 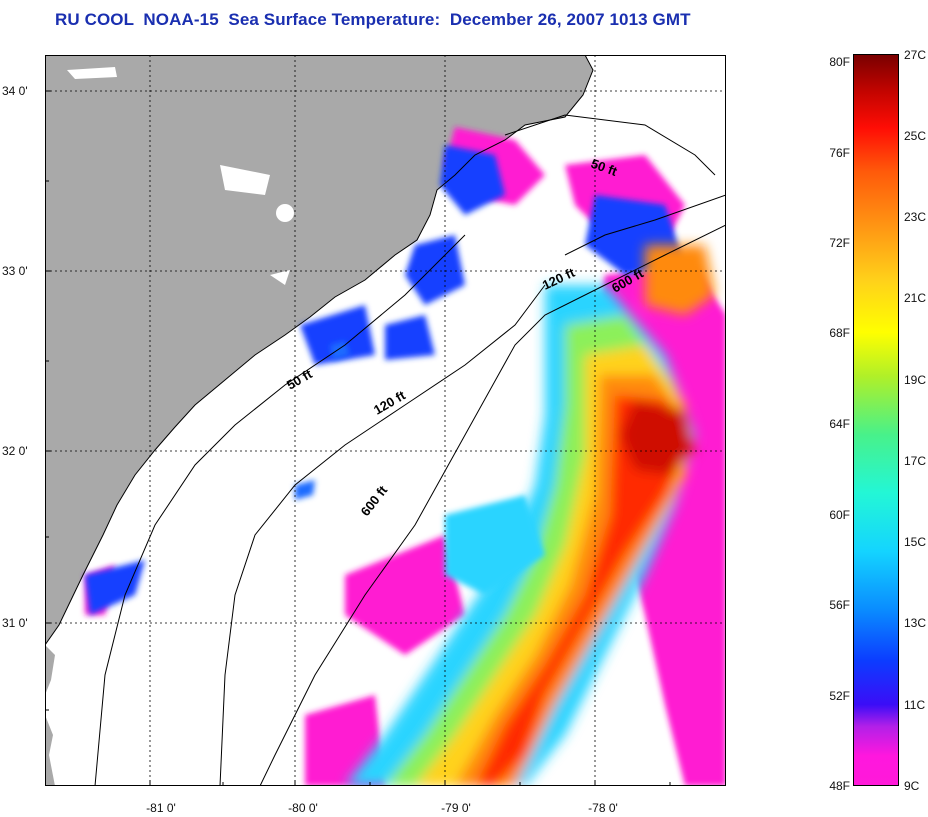 What do you see at coordinates (839, 243) in the screenshot?
I see `colorbar-label-72f: 72F` at bounding box center [839, 243].